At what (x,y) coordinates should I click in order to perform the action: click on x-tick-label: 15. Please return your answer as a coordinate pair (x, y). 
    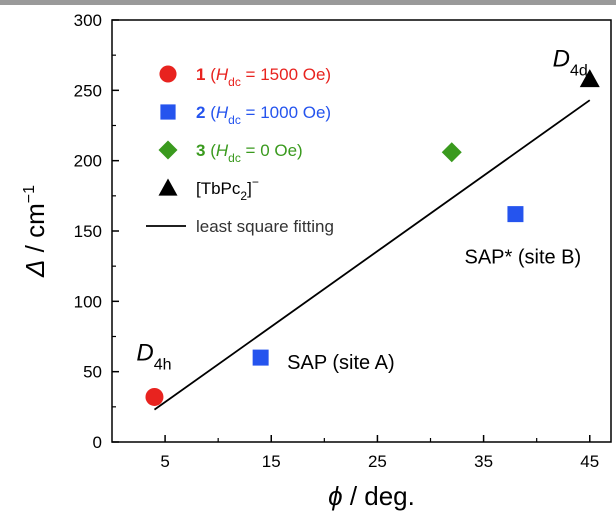
    Looking at the image, I should click on (271, 461).